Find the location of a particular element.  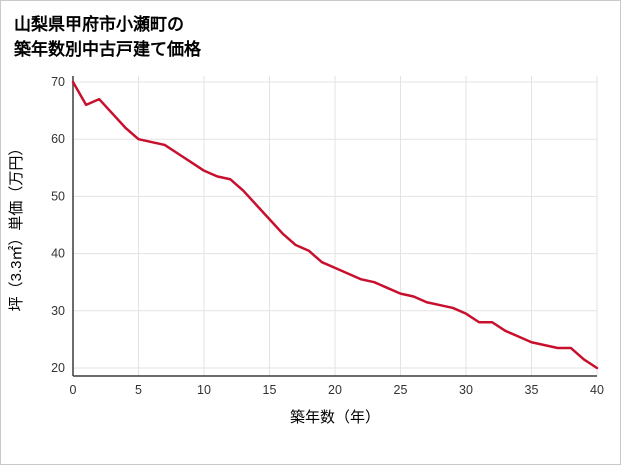

x-tick-label: 25 is located at coordinates (401, 390).